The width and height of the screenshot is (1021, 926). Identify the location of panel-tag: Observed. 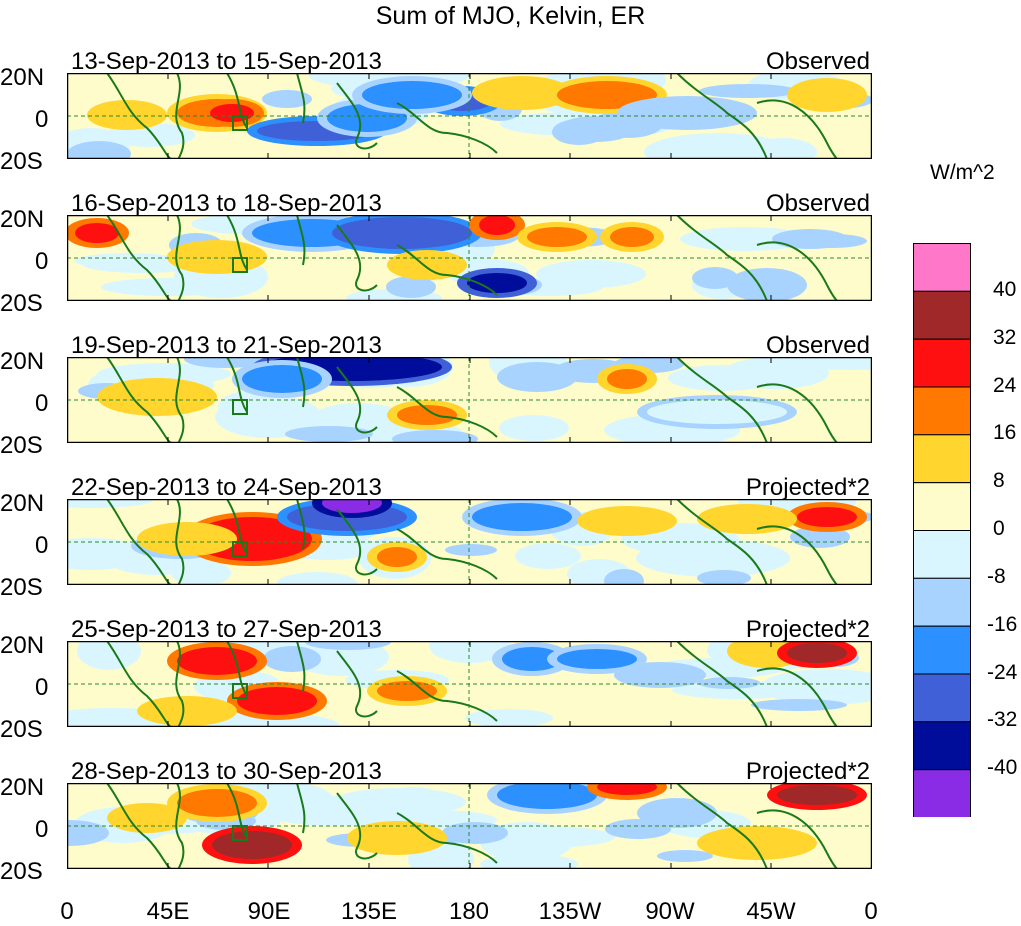
(817, 61).